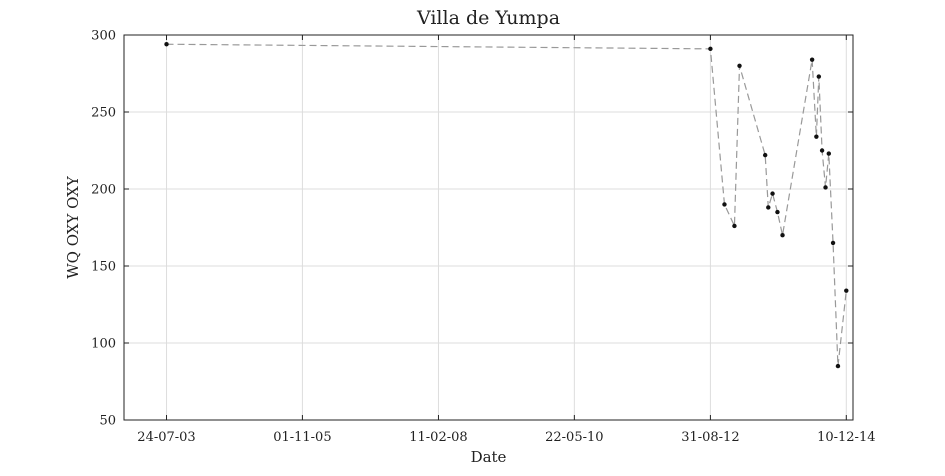  What do you see at coordinates (438, 437) in the screenshot?
I see `x-tick-label: 11-02-08` at bounding box center [438, 437].